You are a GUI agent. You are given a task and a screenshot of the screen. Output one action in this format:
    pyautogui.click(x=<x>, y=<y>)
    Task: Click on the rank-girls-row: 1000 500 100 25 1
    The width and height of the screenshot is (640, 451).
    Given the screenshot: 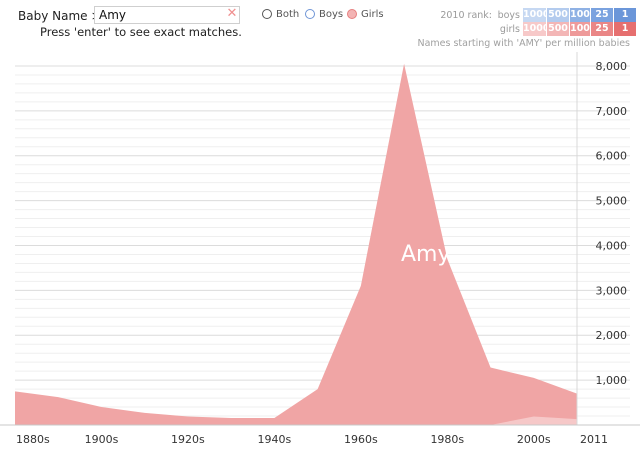 What is the action you would take?
    pyautogui.click(x=580, y=29)
    